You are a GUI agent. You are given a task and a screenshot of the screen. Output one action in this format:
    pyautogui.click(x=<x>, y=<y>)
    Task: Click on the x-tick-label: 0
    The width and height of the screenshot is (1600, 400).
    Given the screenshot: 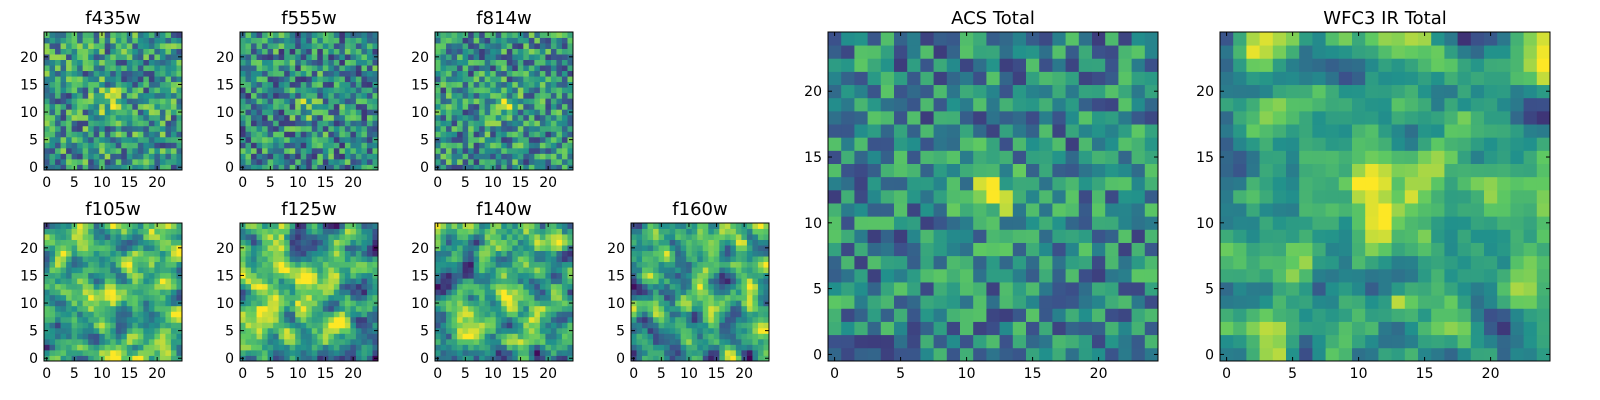 What is the action you would take?
    pyautogui.click(x=437, y=183)
    